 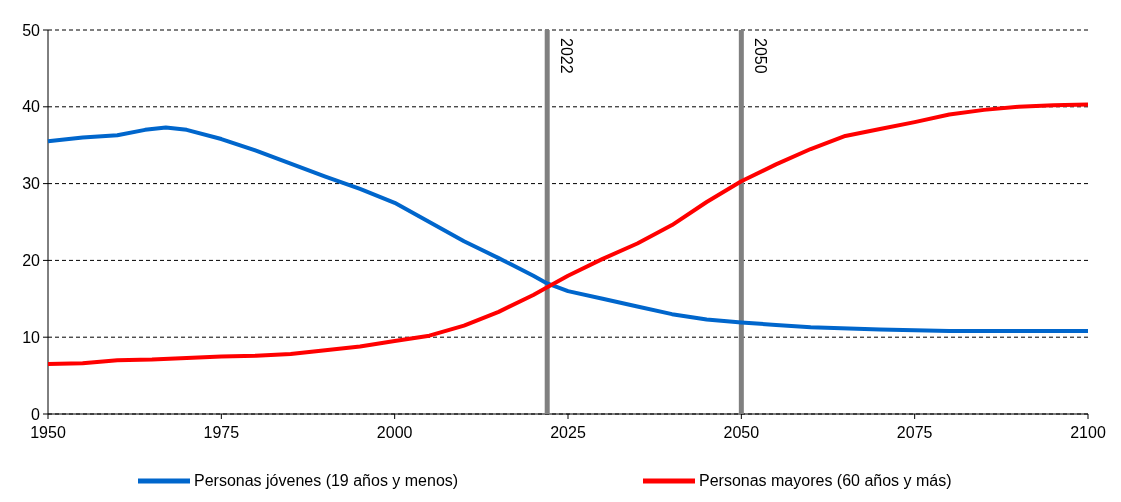 What do you see at coordinates (31, 184) in the screenshot?
I see `y-tick-label: 30` at bounding box center [31, 184].